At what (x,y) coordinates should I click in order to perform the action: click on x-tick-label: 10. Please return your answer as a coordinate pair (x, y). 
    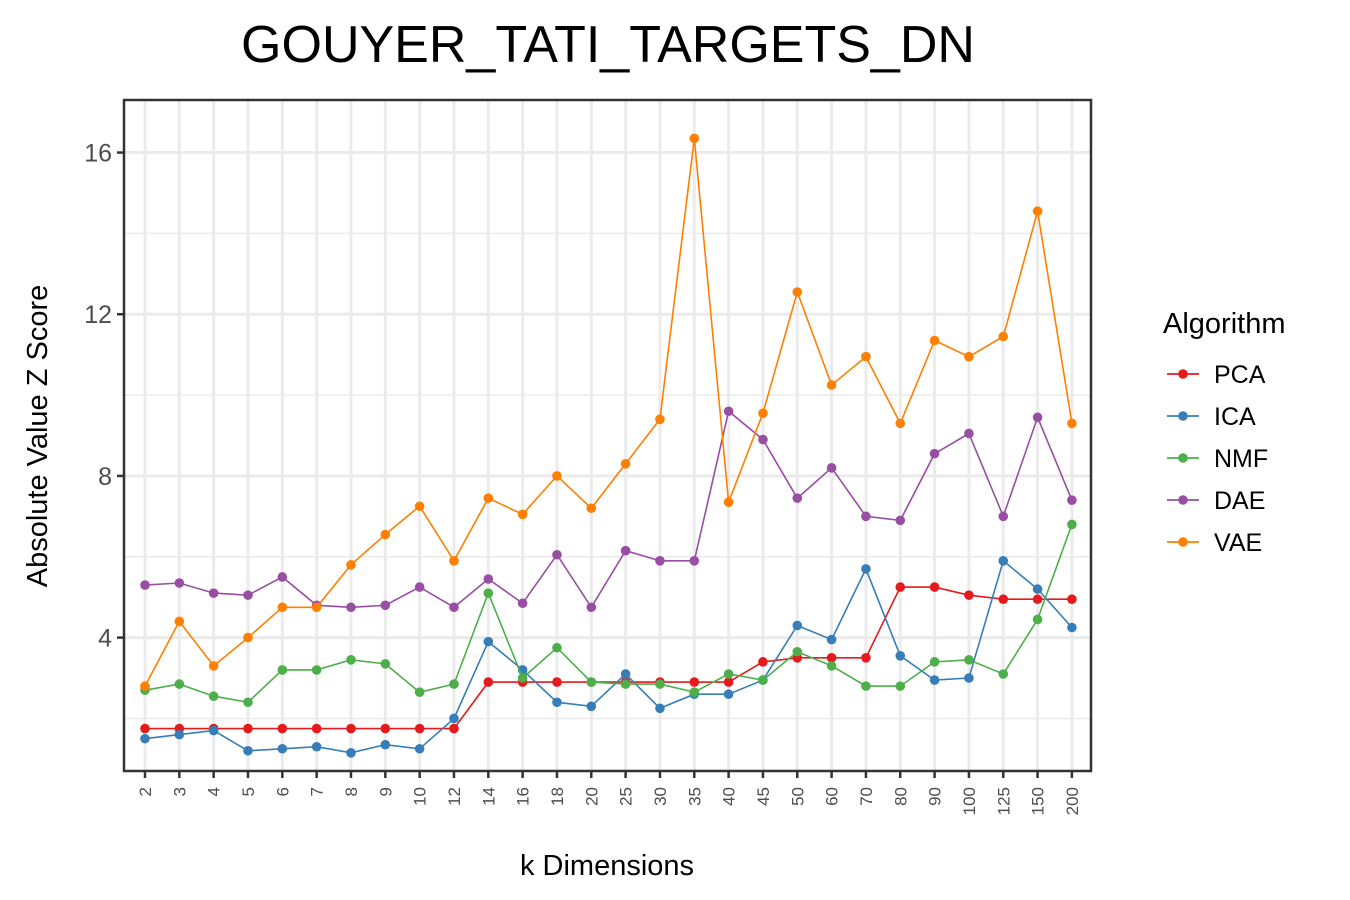
    Looking at the image, I should click on (420, 796).